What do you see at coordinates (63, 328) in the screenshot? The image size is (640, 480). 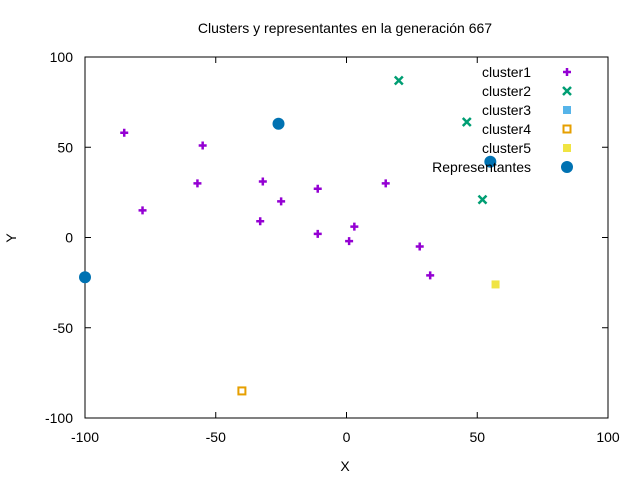 I see `y-tick-label: -50` at bounding box center [63, 328].